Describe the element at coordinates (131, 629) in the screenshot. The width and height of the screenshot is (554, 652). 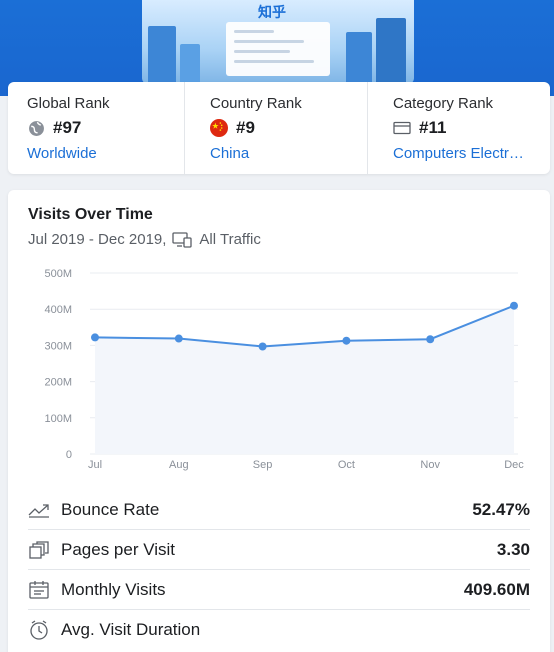
I see `visit-duration-label: Avg. Visit Duration` at that location.